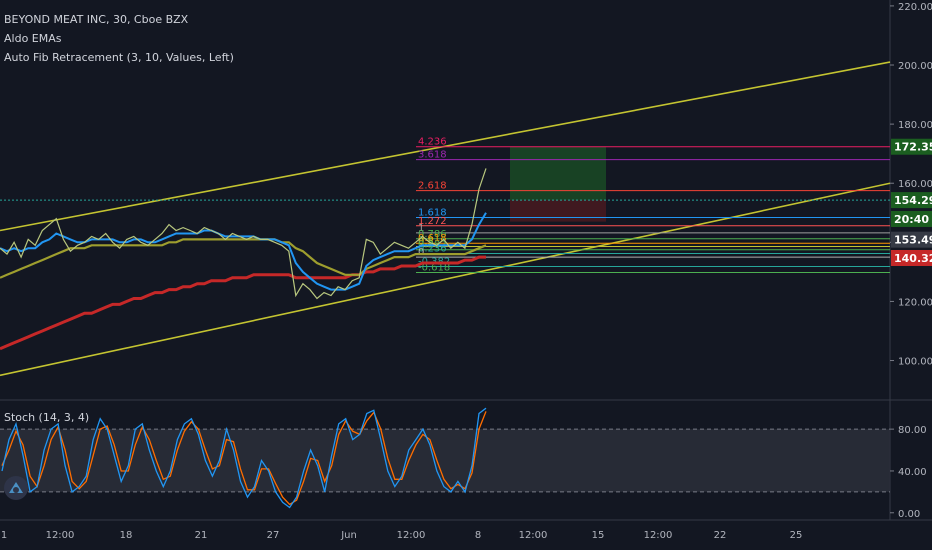 Image resolution: width=932 pixels, height=550 pixels. Describe the element at coordinates (478, 535) in the screenshot. I see `time-tick-label: 8` at that location.